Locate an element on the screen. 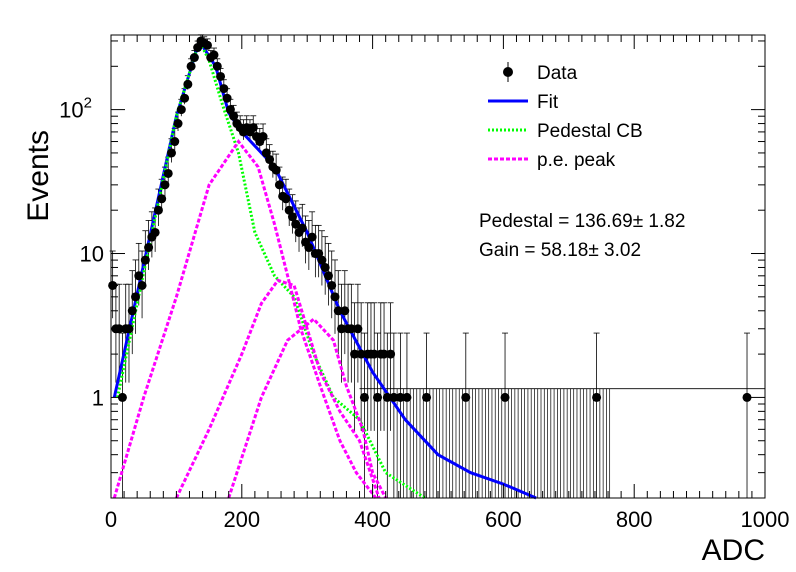  x-axis-label: ADC is located at coordinates (733, 550).